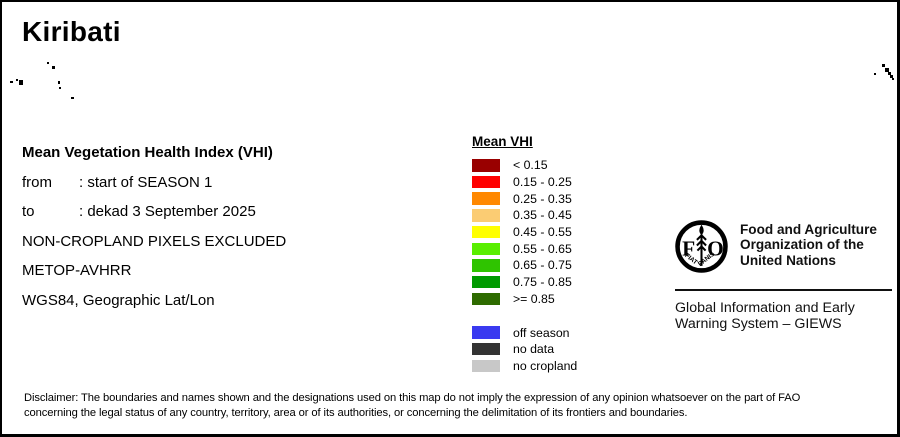  I want to click on legend-class-row: < 0.15, so click(524, 165).